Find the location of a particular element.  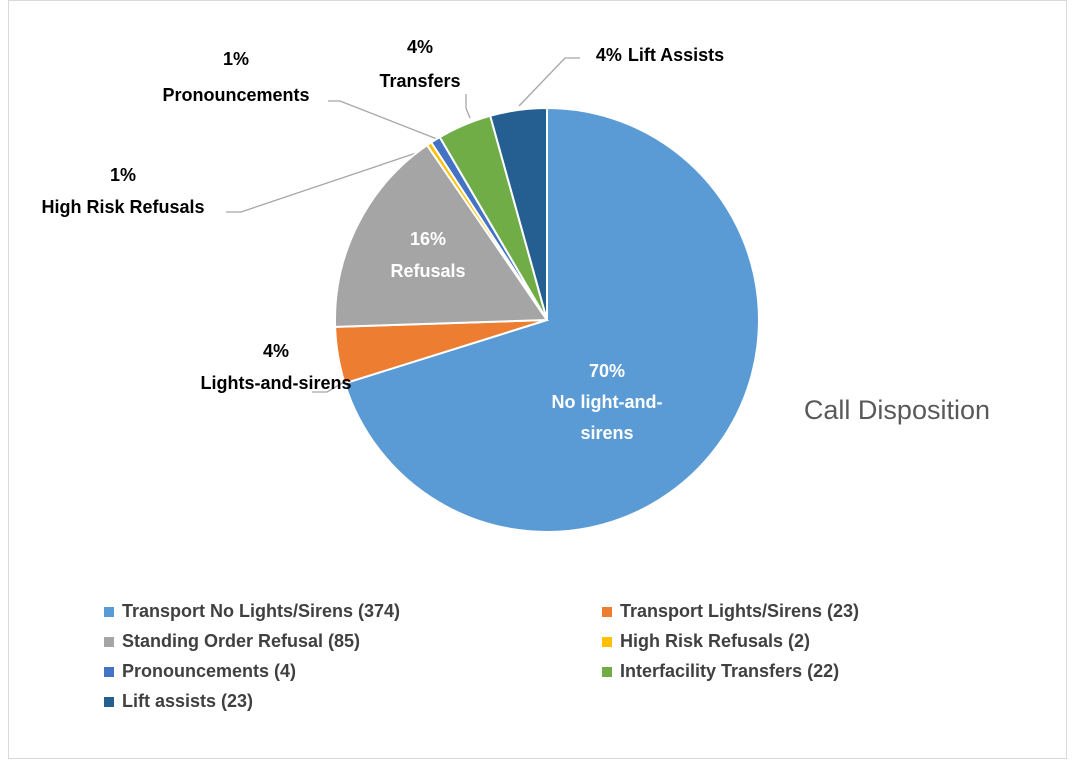

slice-label: Lift Assists is located at coordinates (676, 55).